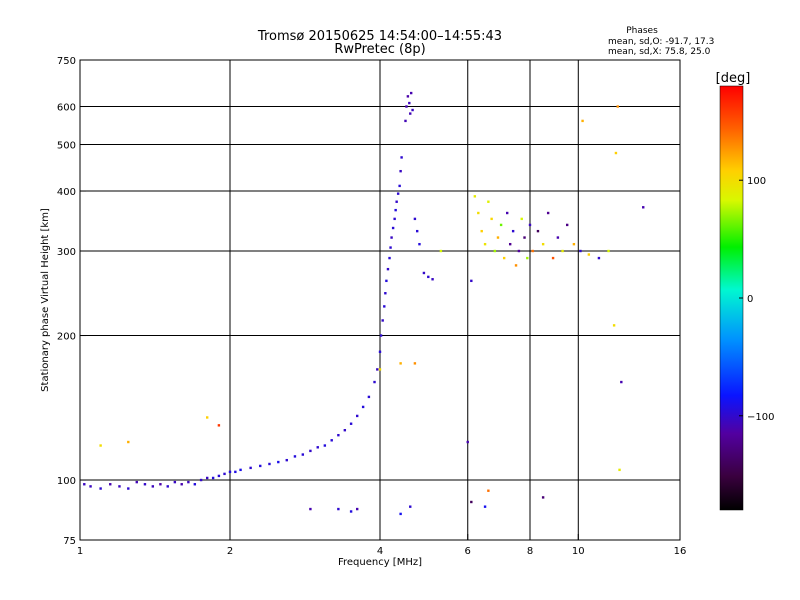 This screenshot has height=600, width=800. I want to click on y-tick-label: 500, so click(66, 146).